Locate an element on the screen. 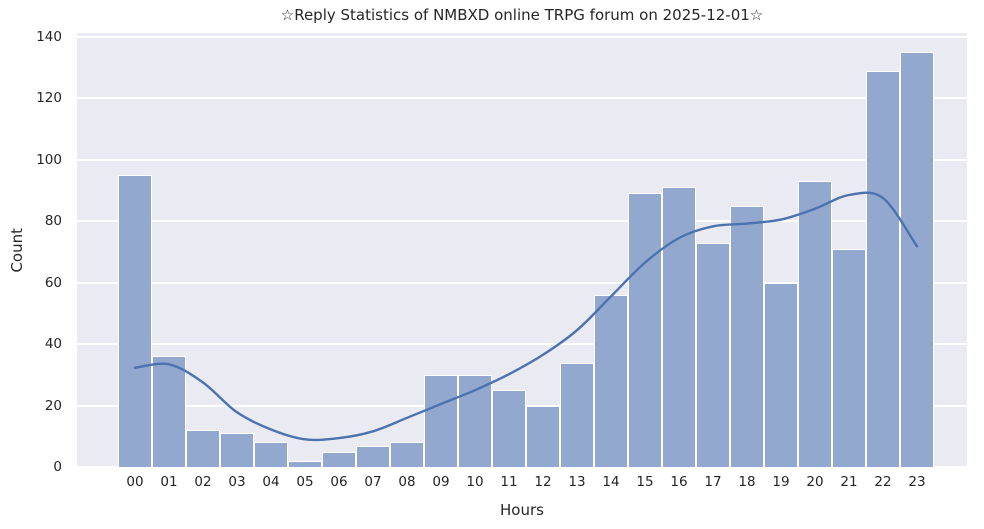 The image size is (984, 529). x-tick-label-02: 02 is located at coordinates (203, 482).